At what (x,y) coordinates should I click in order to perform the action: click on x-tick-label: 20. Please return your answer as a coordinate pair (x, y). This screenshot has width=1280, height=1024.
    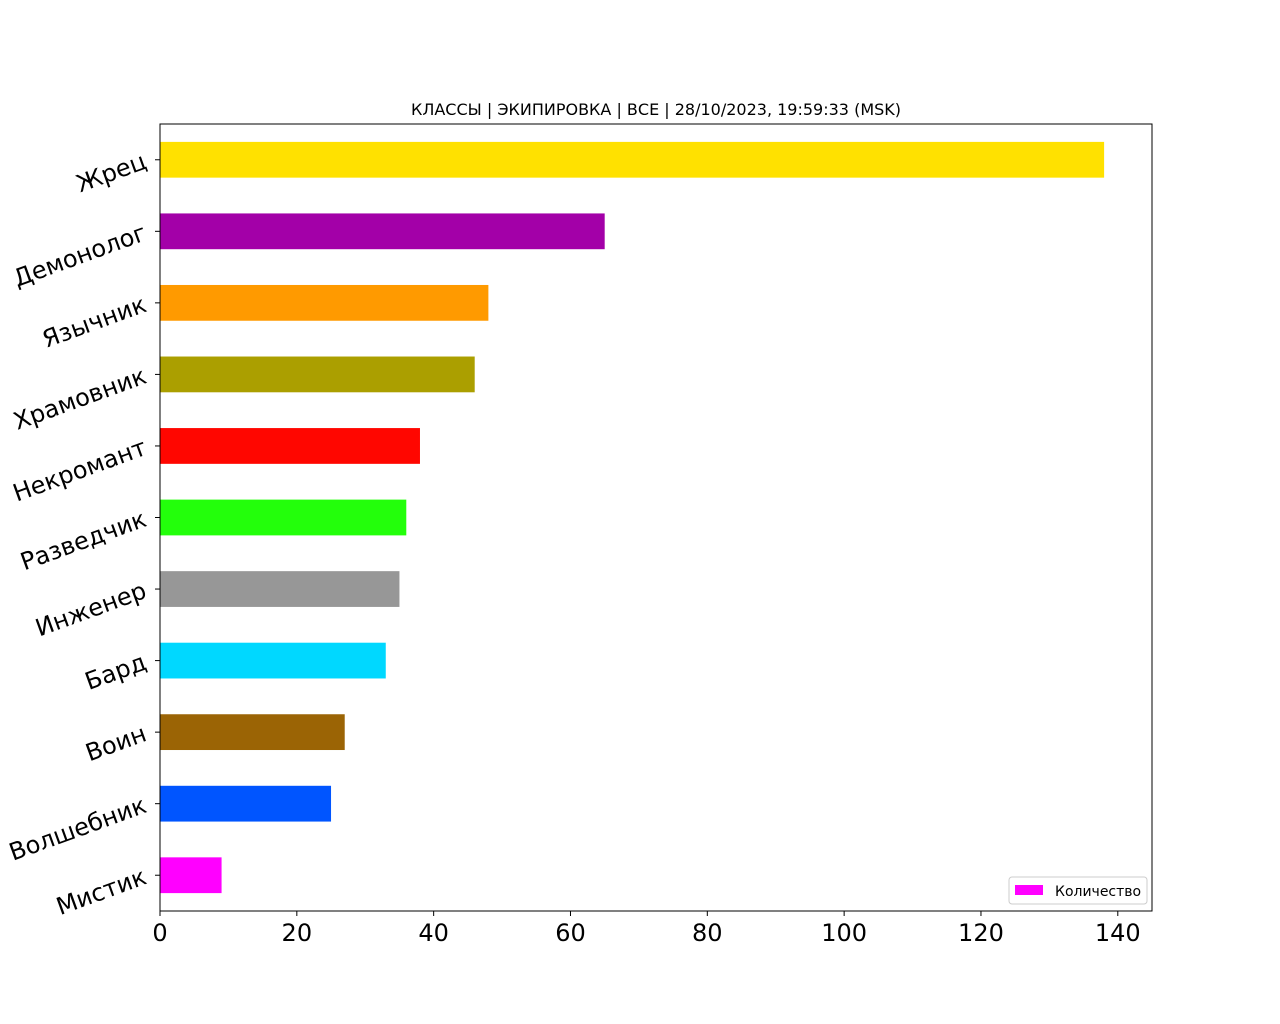
    Looking at the image, I should click on (297, 933).